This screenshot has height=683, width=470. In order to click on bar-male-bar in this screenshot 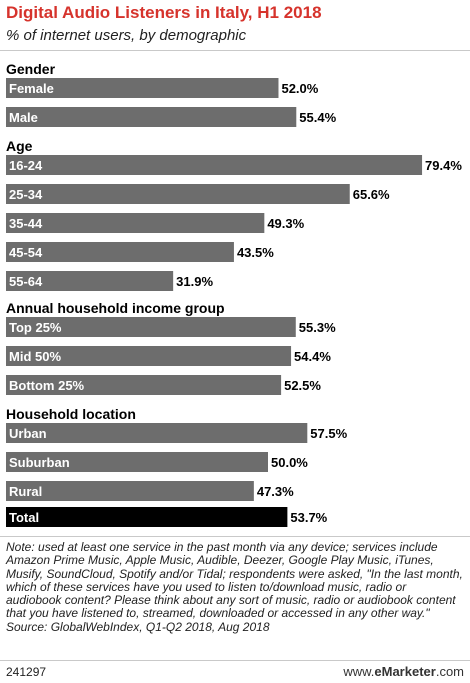, I will do `click(151, 117)`.